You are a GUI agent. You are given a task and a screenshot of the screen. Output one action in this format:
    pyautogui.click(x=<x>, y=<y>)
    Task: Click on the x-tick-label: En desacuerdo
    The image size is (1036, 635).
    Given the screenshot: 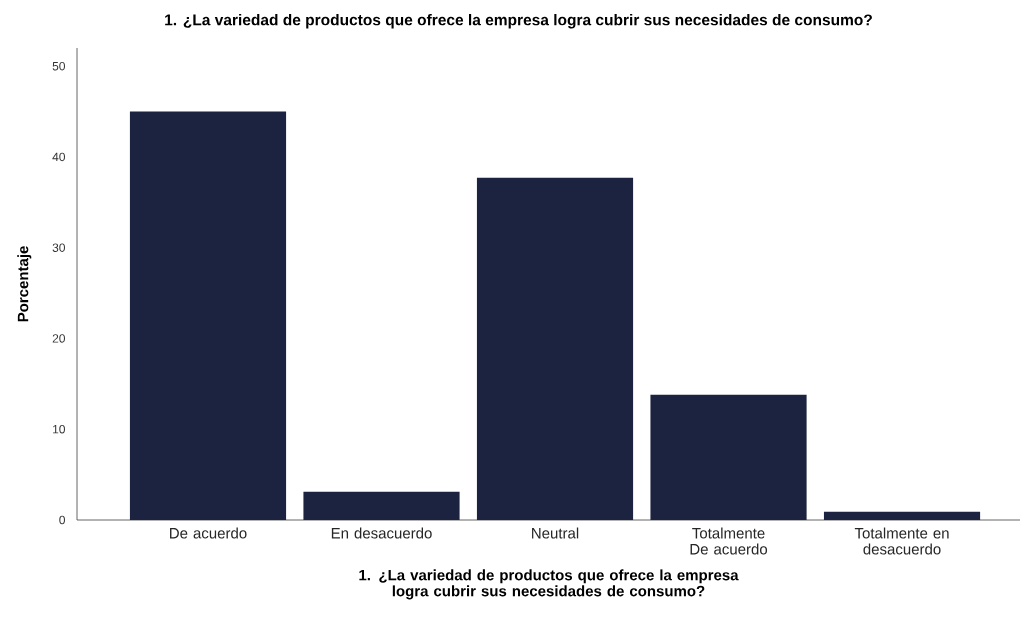 What is the action you would take?
    pyautogui.click(x=381, y=533)
    